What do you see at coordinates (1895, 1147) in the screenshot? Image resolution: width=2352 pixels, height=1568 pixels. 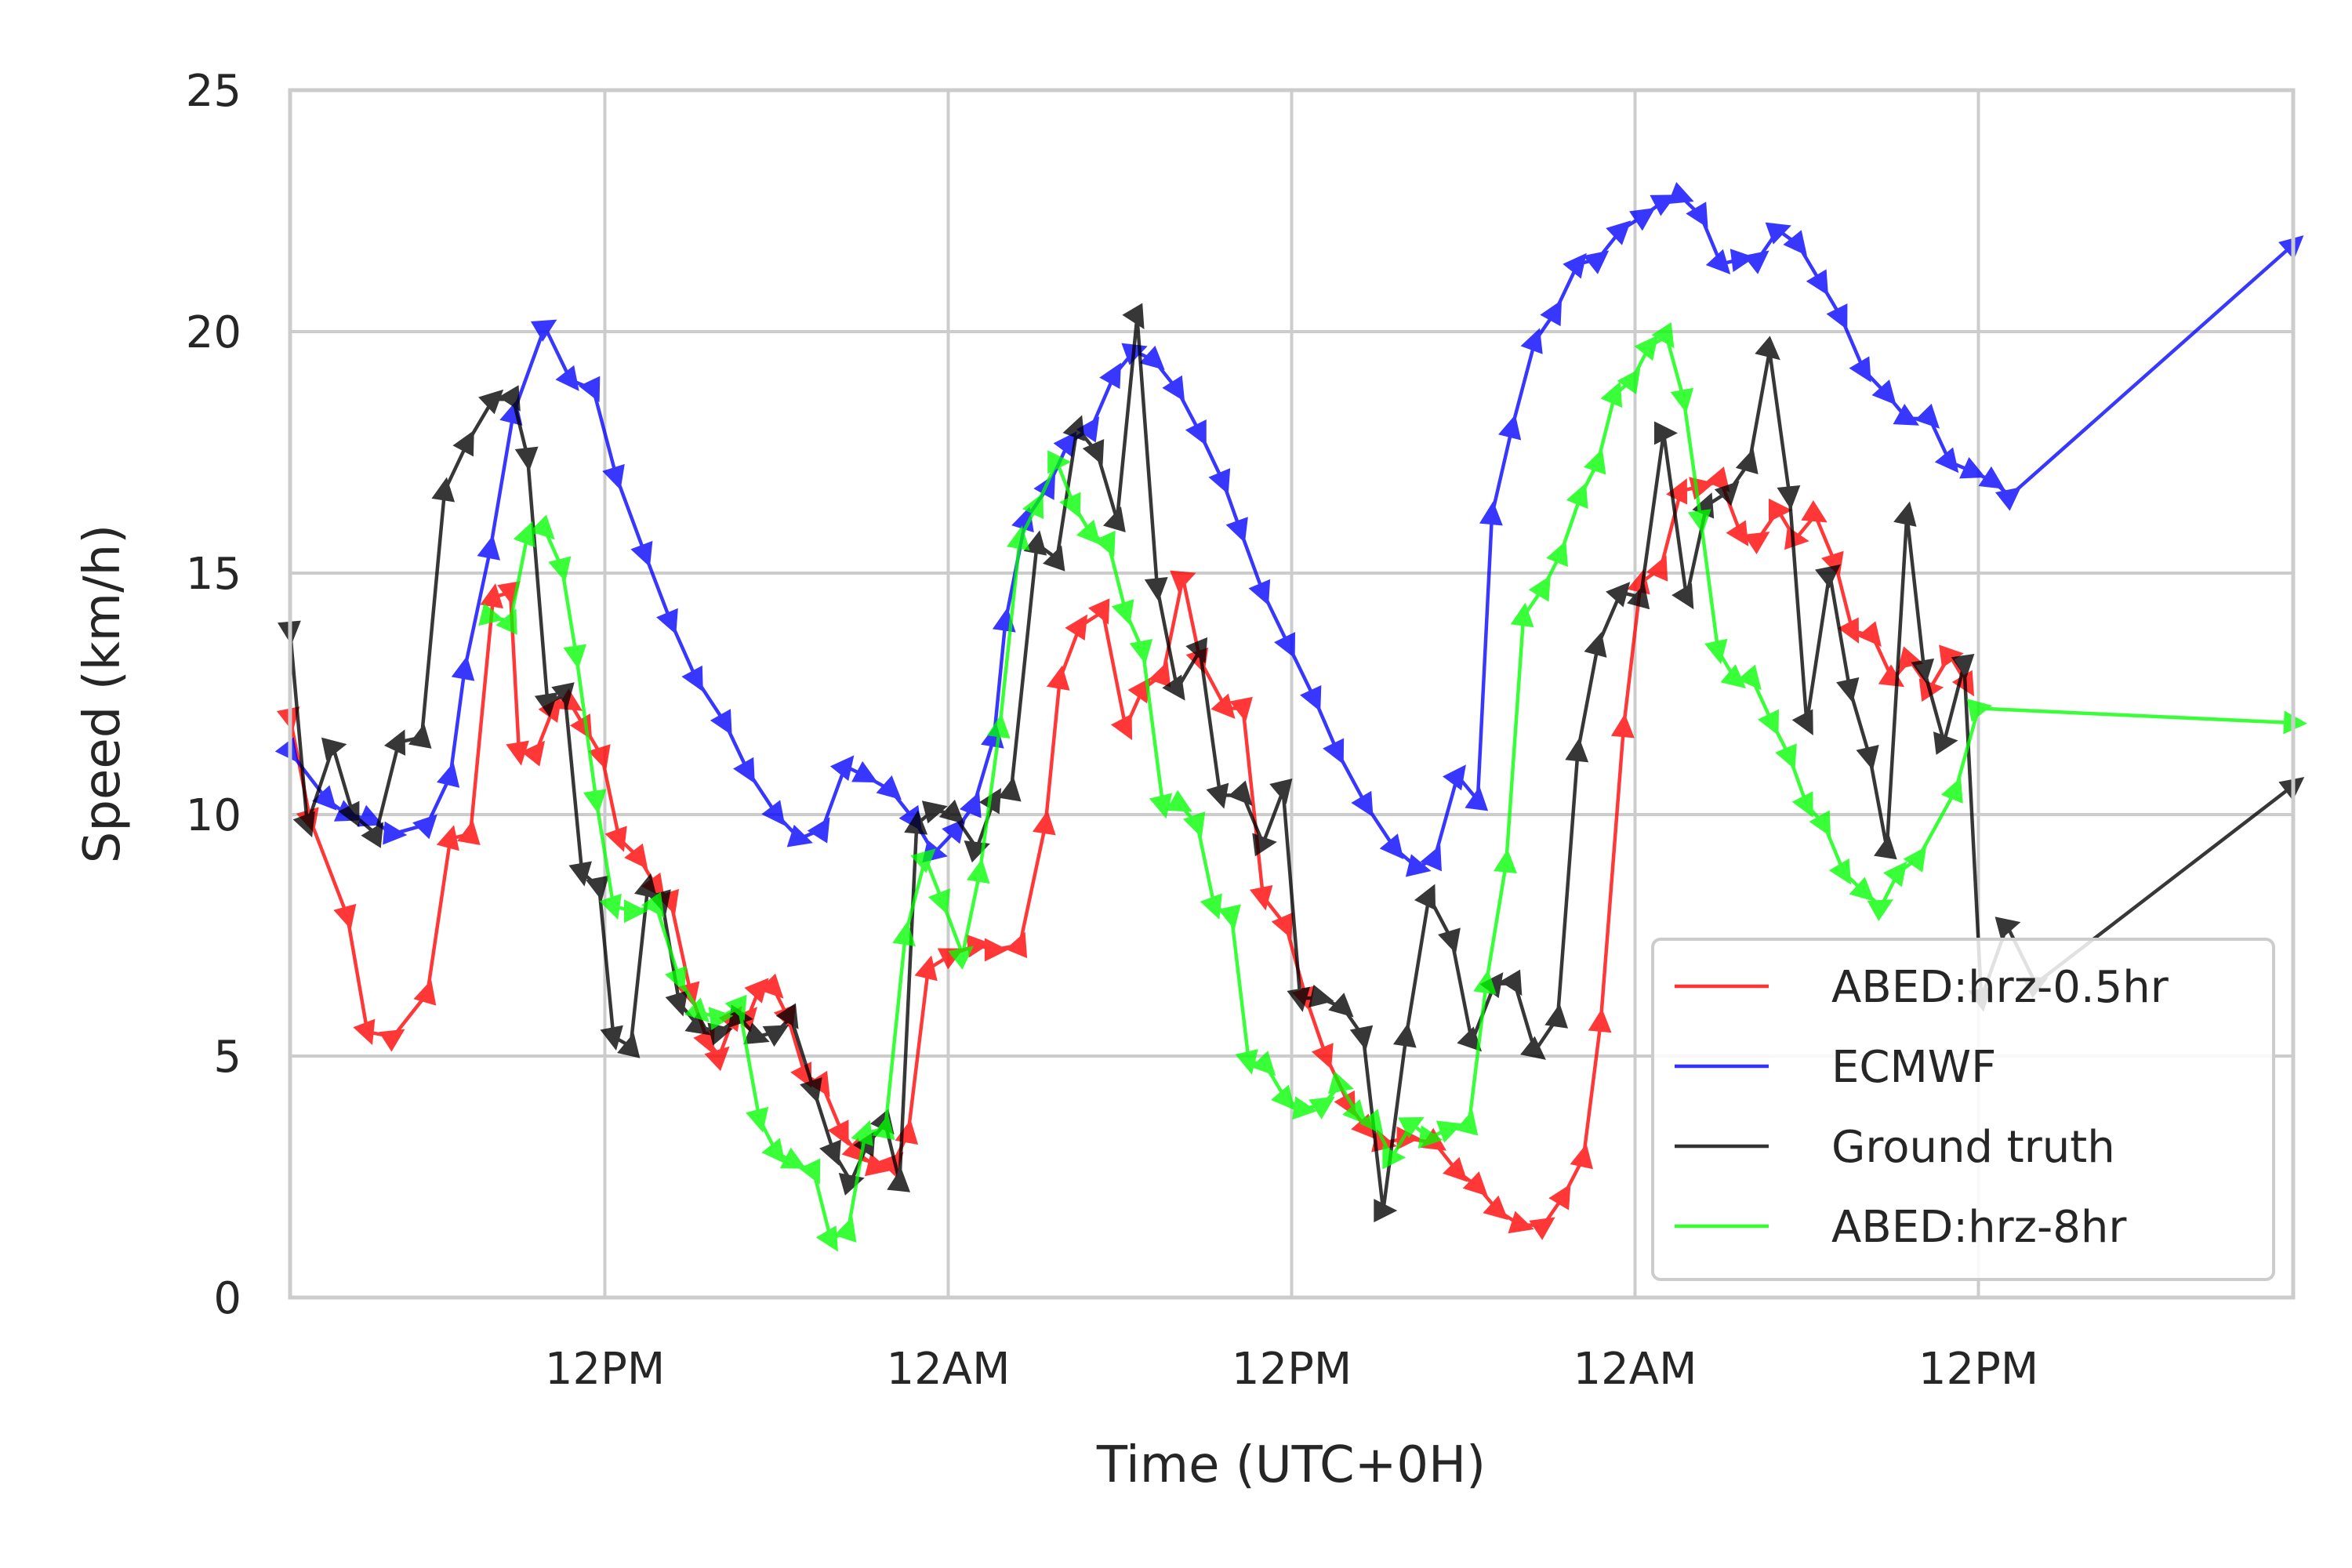 I see `legend-entry: Ground truth` at bounding box center [1895, 1147].